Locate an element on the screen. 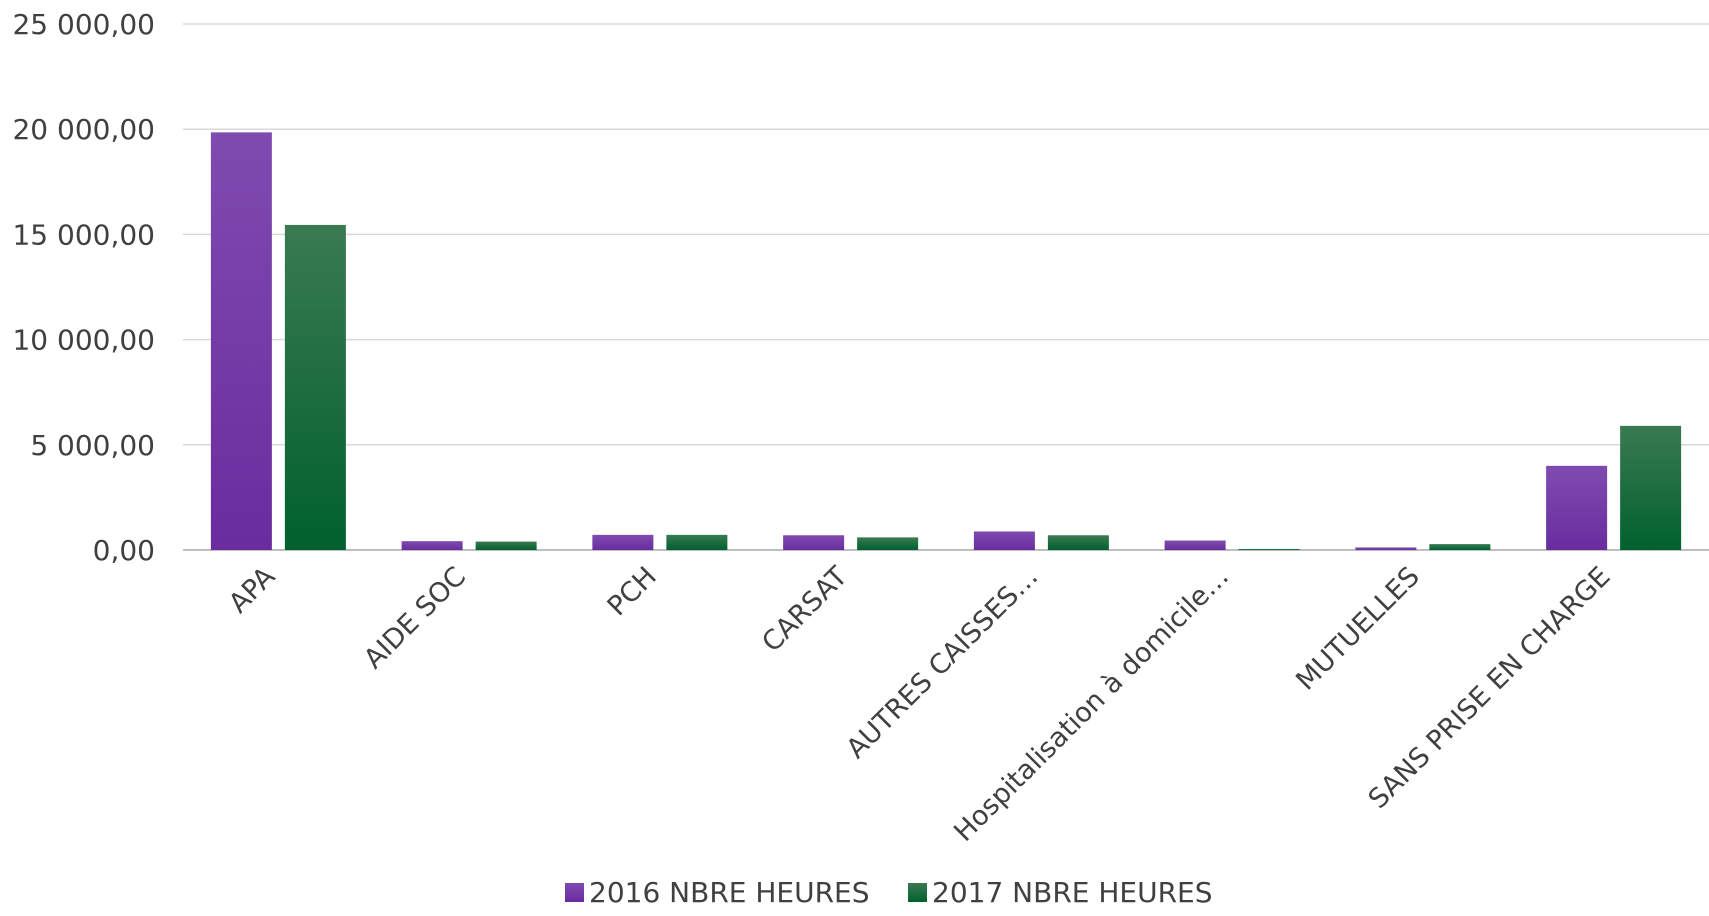 The width and height of the screenshot is (1709, 916). y-tick-label: 15 000,00 is located at coordinates (83, 234).